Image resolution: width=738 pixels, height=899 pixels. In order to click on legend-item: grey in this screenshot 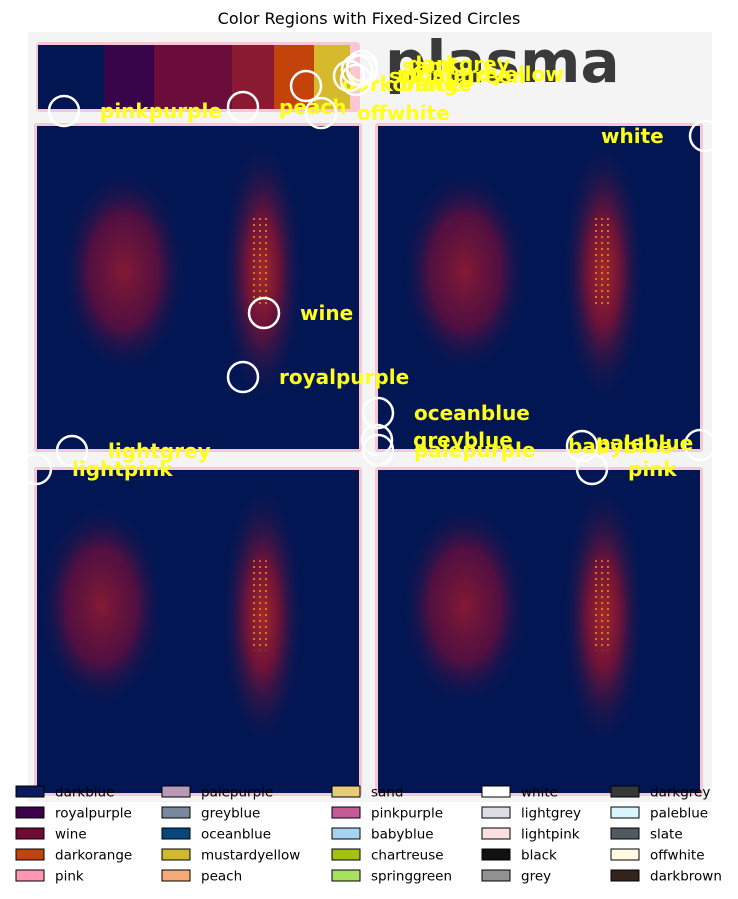, I will do `click(516, 877)`.